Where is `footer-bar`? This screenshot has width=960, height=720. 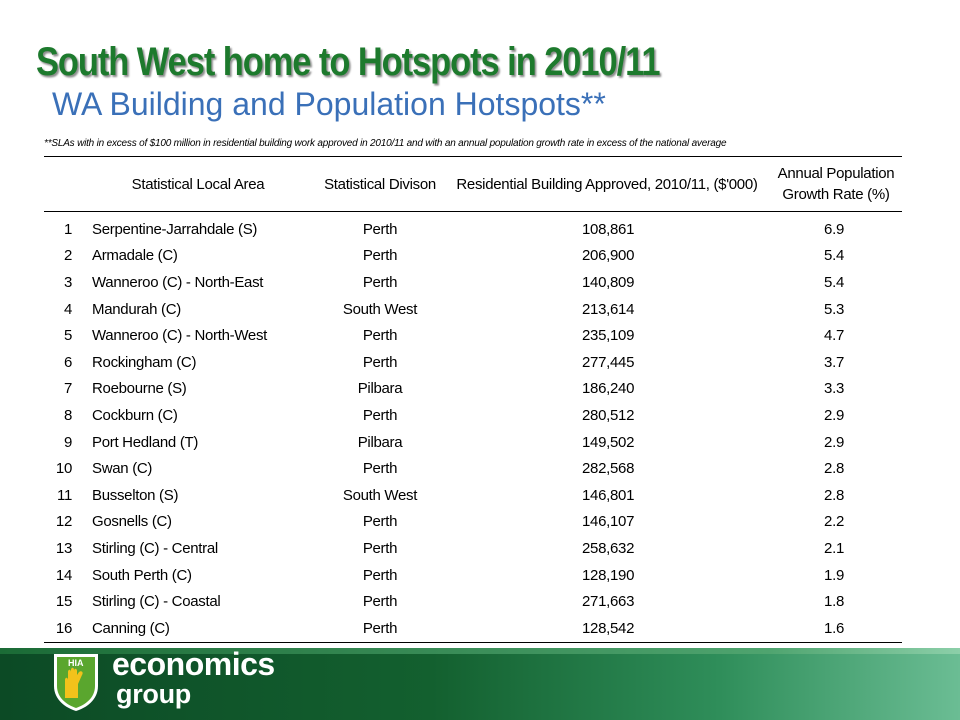
footer-bar is located at coordinates (480, 684).